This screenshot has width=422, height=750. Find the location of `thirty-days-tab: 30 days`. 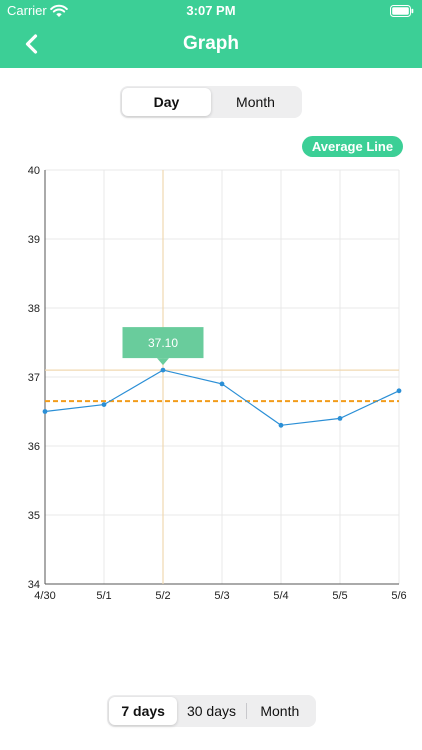

thirty-days-tab: 30 days is located at coordinates (211, 711).